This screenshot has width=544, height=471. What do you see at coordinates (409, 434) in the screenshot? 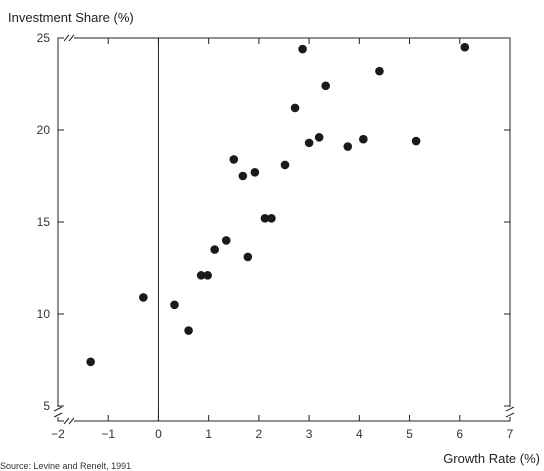
I see `x-tick-label: 5` at bounding box center [409, 434].